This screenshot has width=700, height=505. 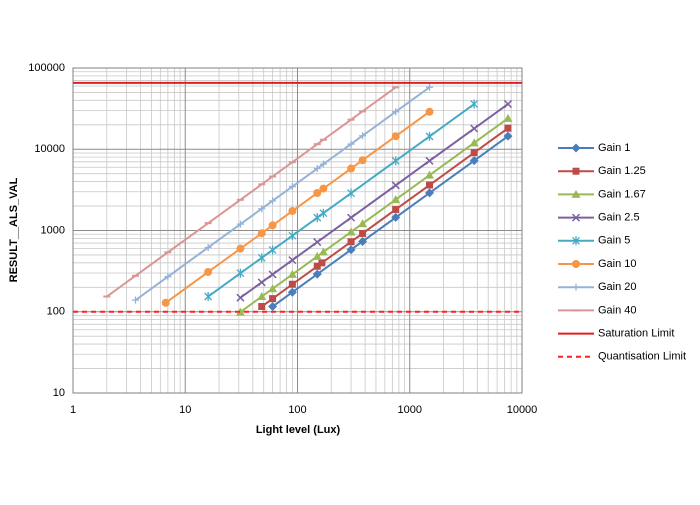 What do you see at coordinates (298, 430) in the screenshot?
I see `x-axis-title: Light level (Lux)` at bounding box center [298, 430].